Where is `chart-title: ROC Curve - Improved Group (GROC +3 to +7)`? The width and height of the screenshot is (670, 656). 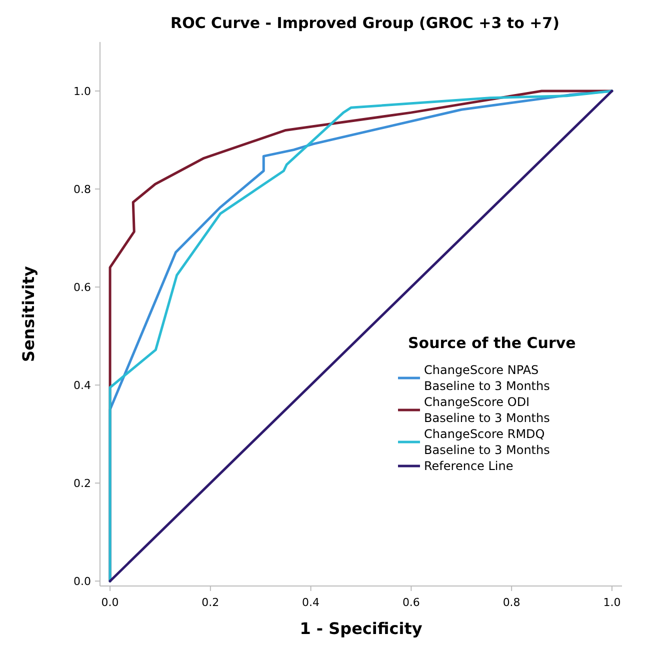 chart-title: ROC Curve - Improved Group (GROC +3 to +7) is located at coordinates (365, 23).